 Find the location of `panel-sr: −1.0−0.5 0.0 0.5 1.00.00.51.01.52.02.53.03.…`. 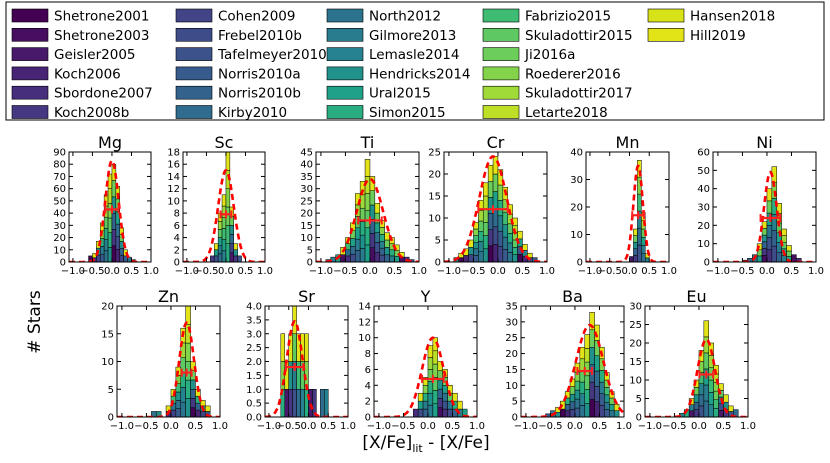

panel-sr: −1.0−0.5 0.0 0.5 1.00.00.51.01.52.02.53.03.… is located at coordinates (301, 359).